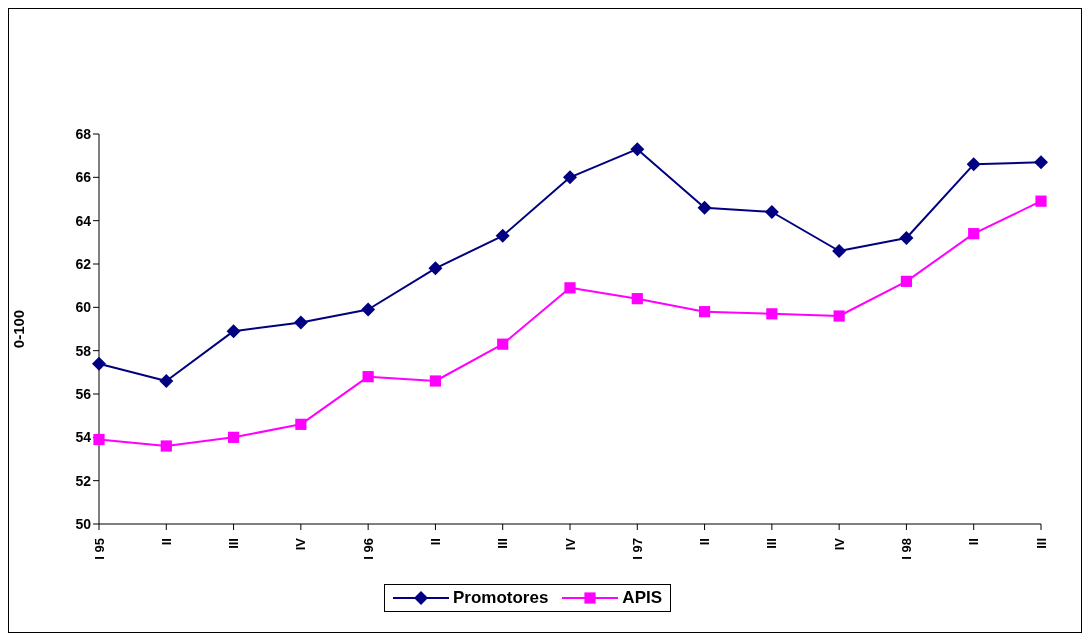  What do you see at coordinates (83, 350) in the screenshot?
I see `y-tick-label: 58` at bounding box center [83, 350].